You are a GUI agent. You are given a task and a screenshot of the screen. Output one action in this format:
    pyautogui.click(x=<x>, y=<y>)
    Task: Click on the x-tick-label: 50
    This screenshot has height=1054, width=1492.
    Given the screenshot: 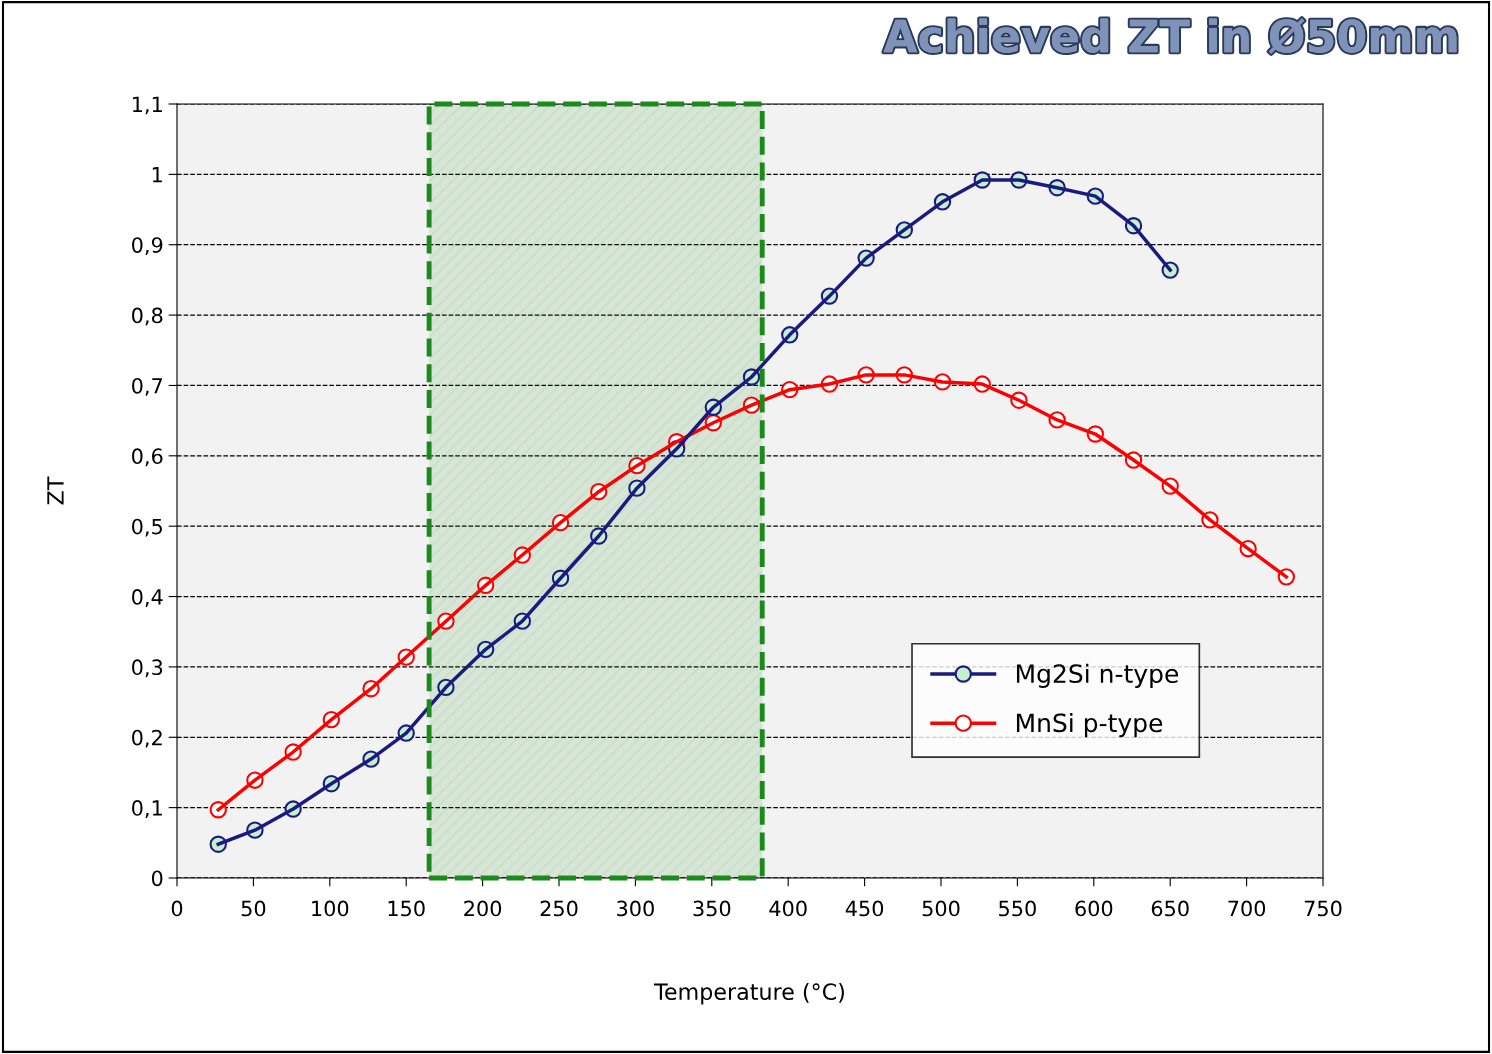 What is the action you would take?
    pyautogui.click(x=253, y=908)
    